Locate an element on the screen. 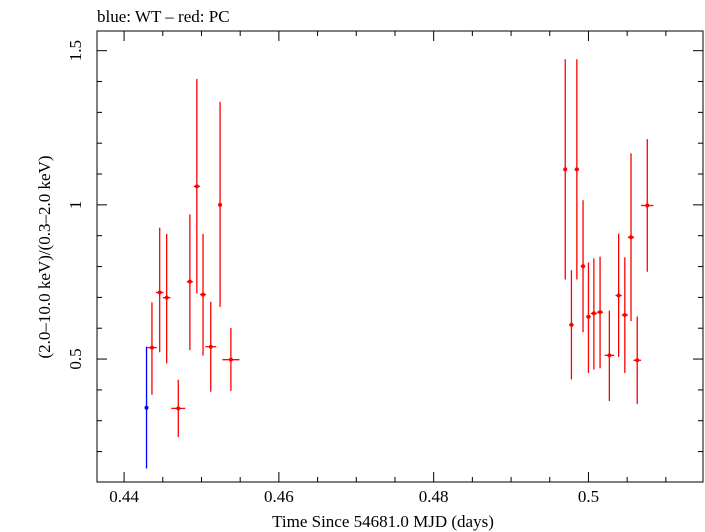 The width and height of the screenshot is (705, 532). series-wt is located at coordinates (146, 407).